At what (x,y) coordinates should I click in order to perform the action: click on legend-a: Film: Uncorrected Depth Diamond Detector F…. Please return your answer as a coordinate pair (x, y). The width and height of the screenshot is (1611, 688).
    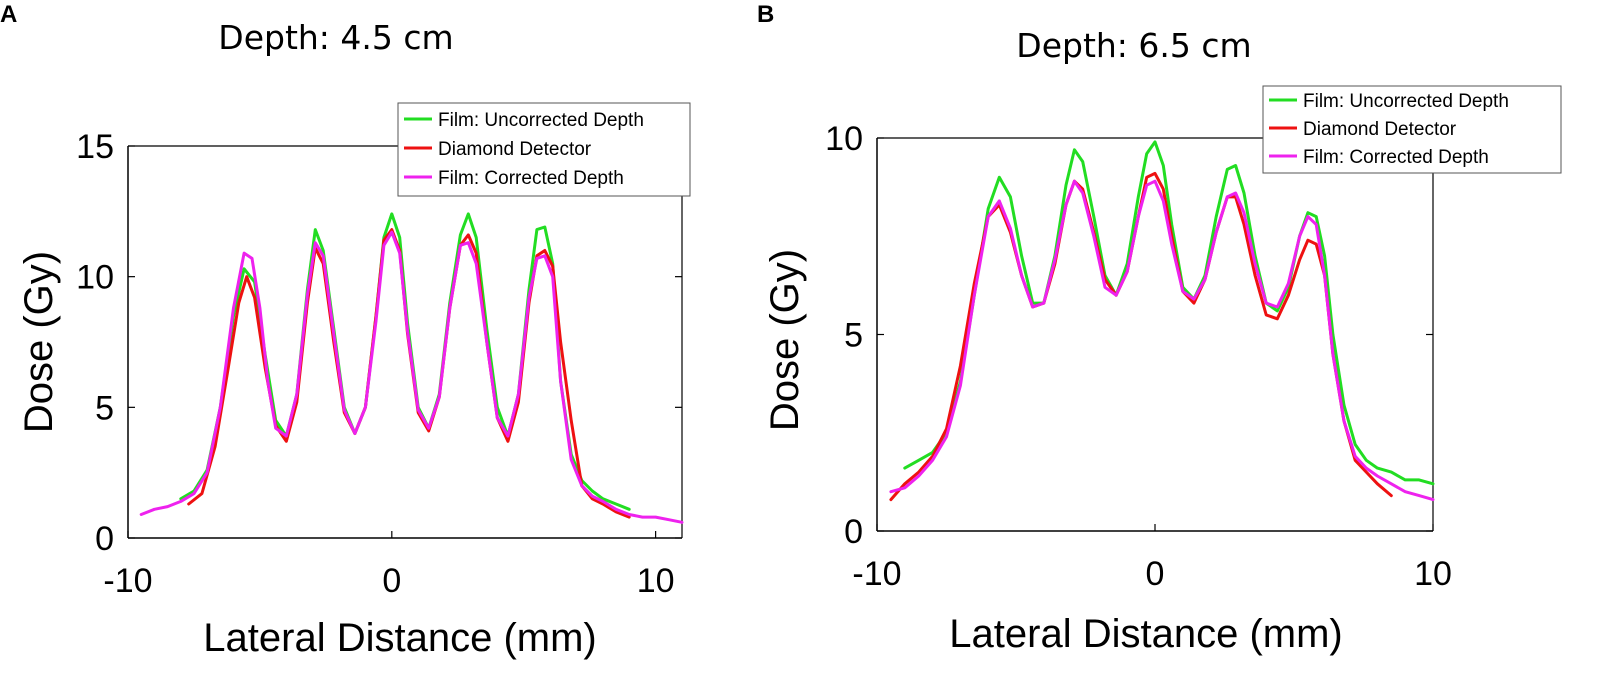
    Looking at the image, I should click on (544, 149).